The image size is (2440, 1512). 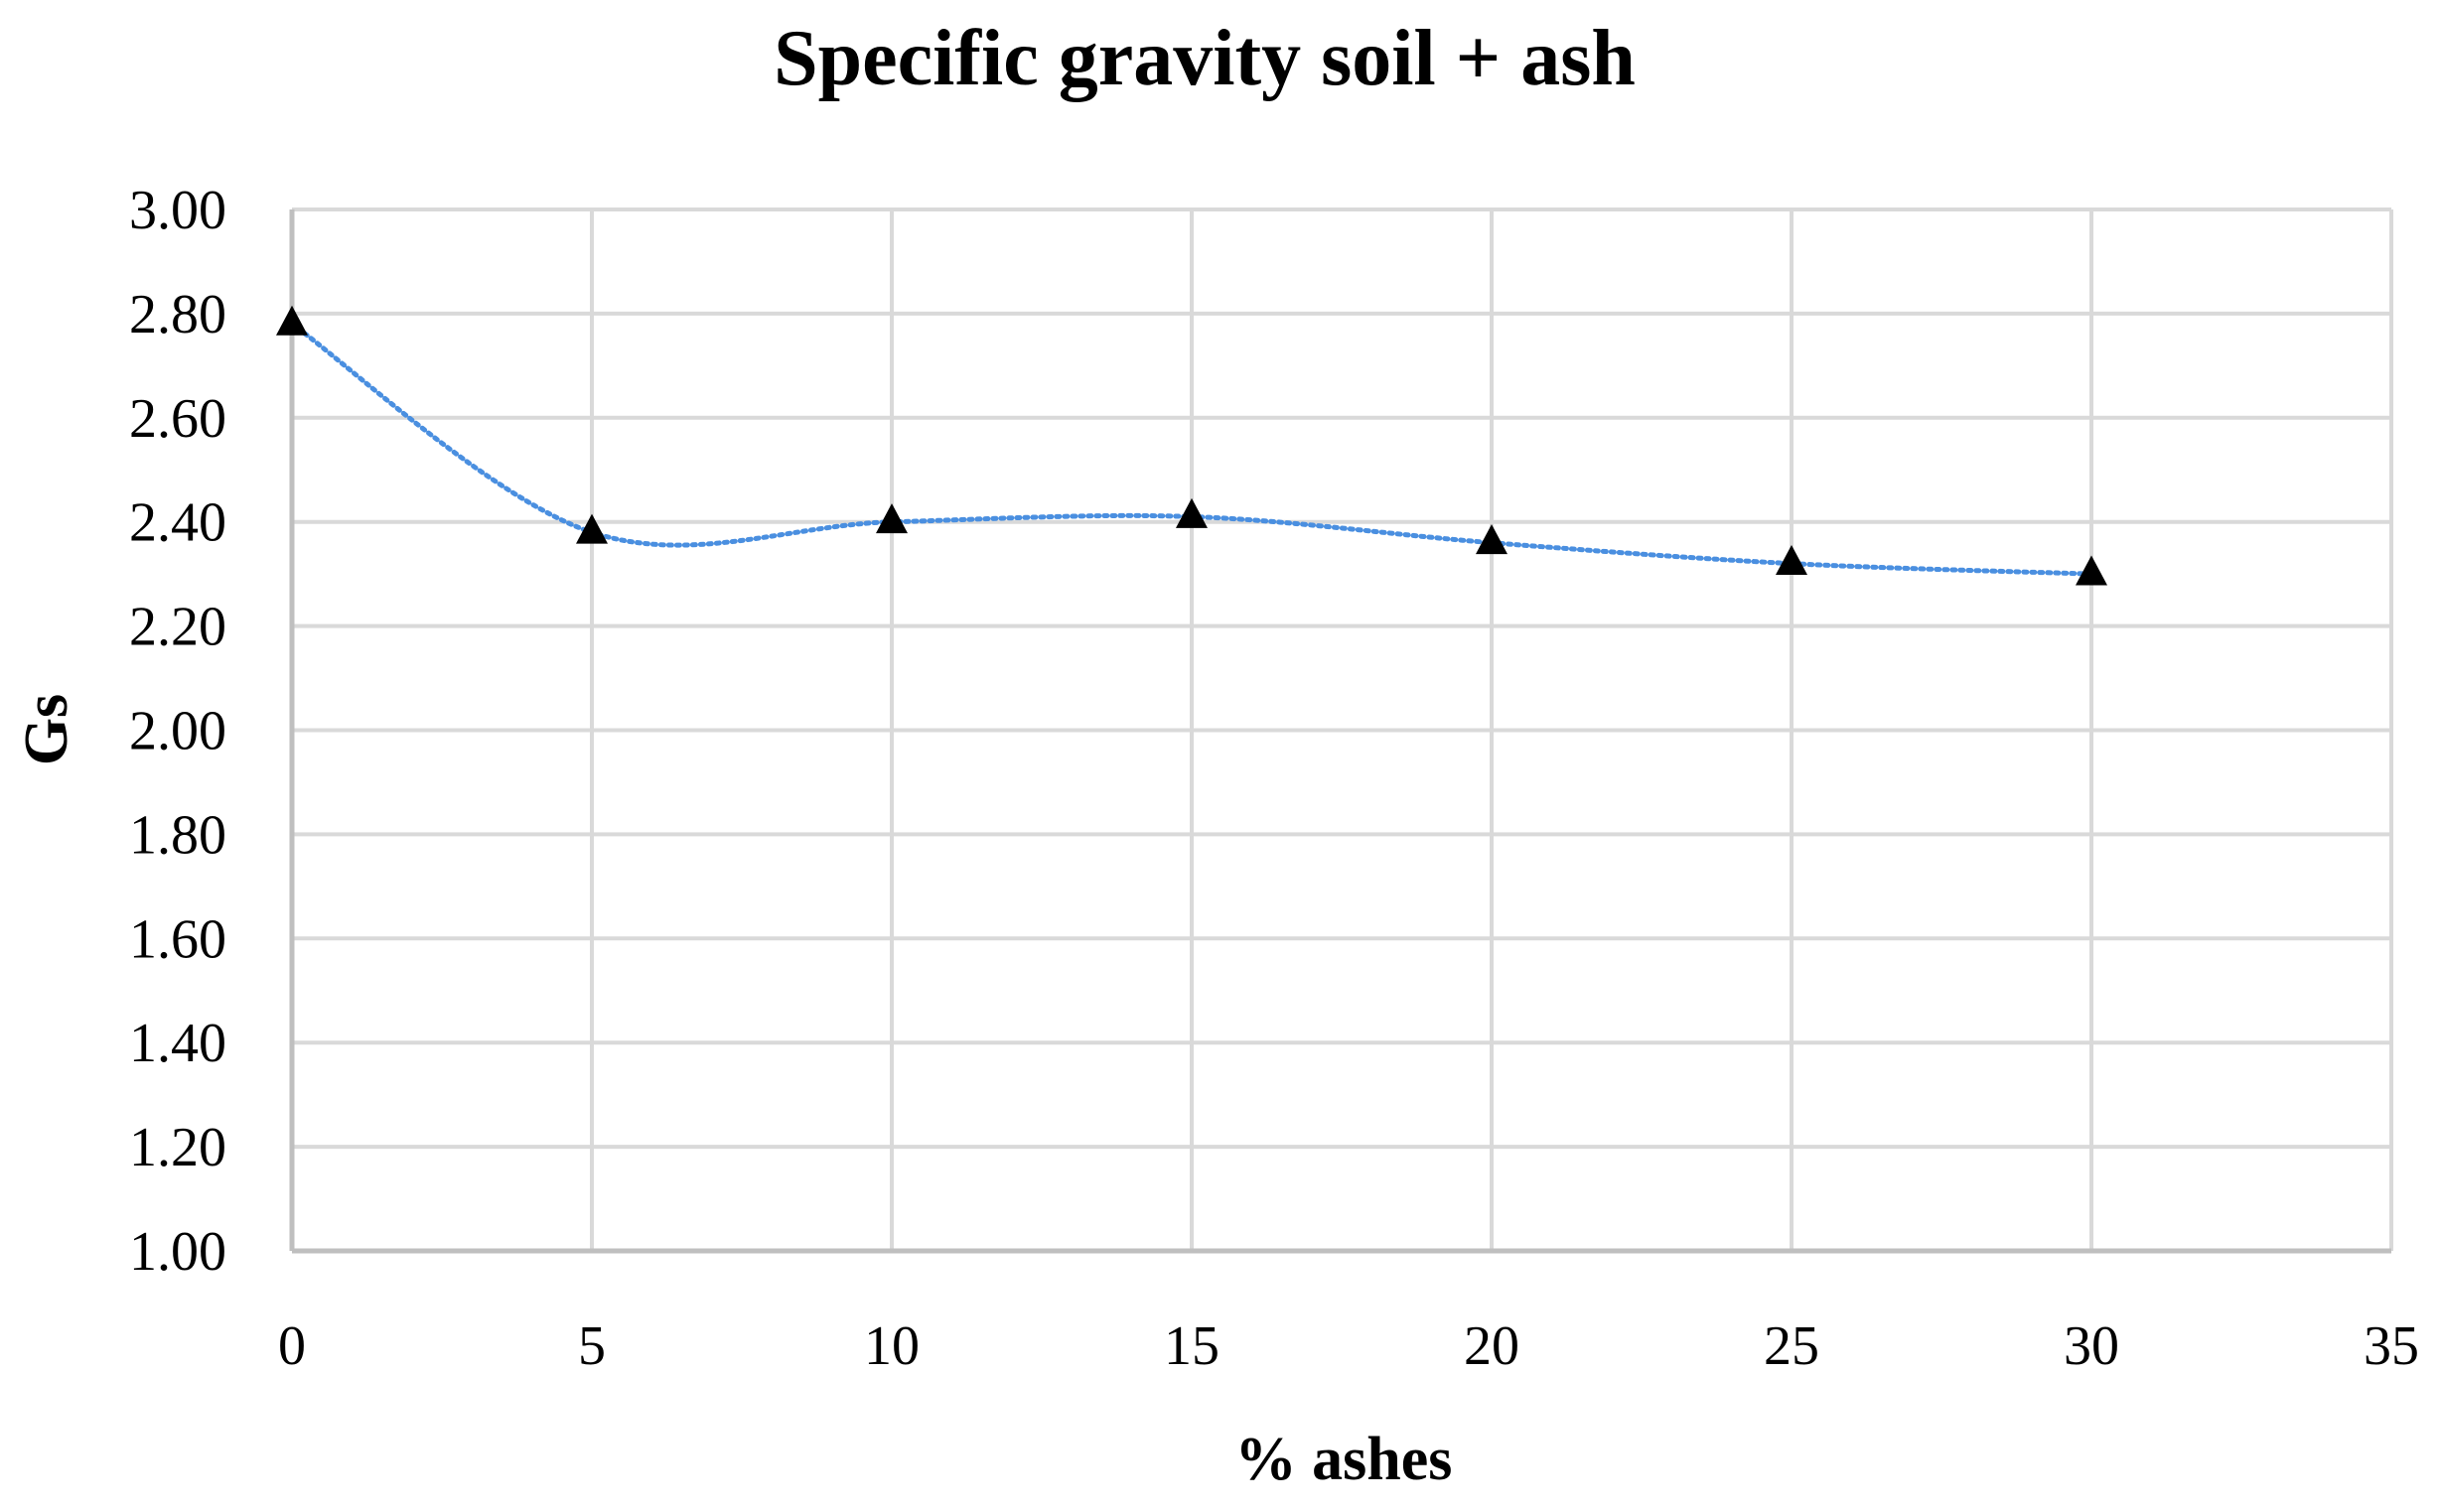 I want to click on y-tick-label: 1.80, so click(x=177, y=835).